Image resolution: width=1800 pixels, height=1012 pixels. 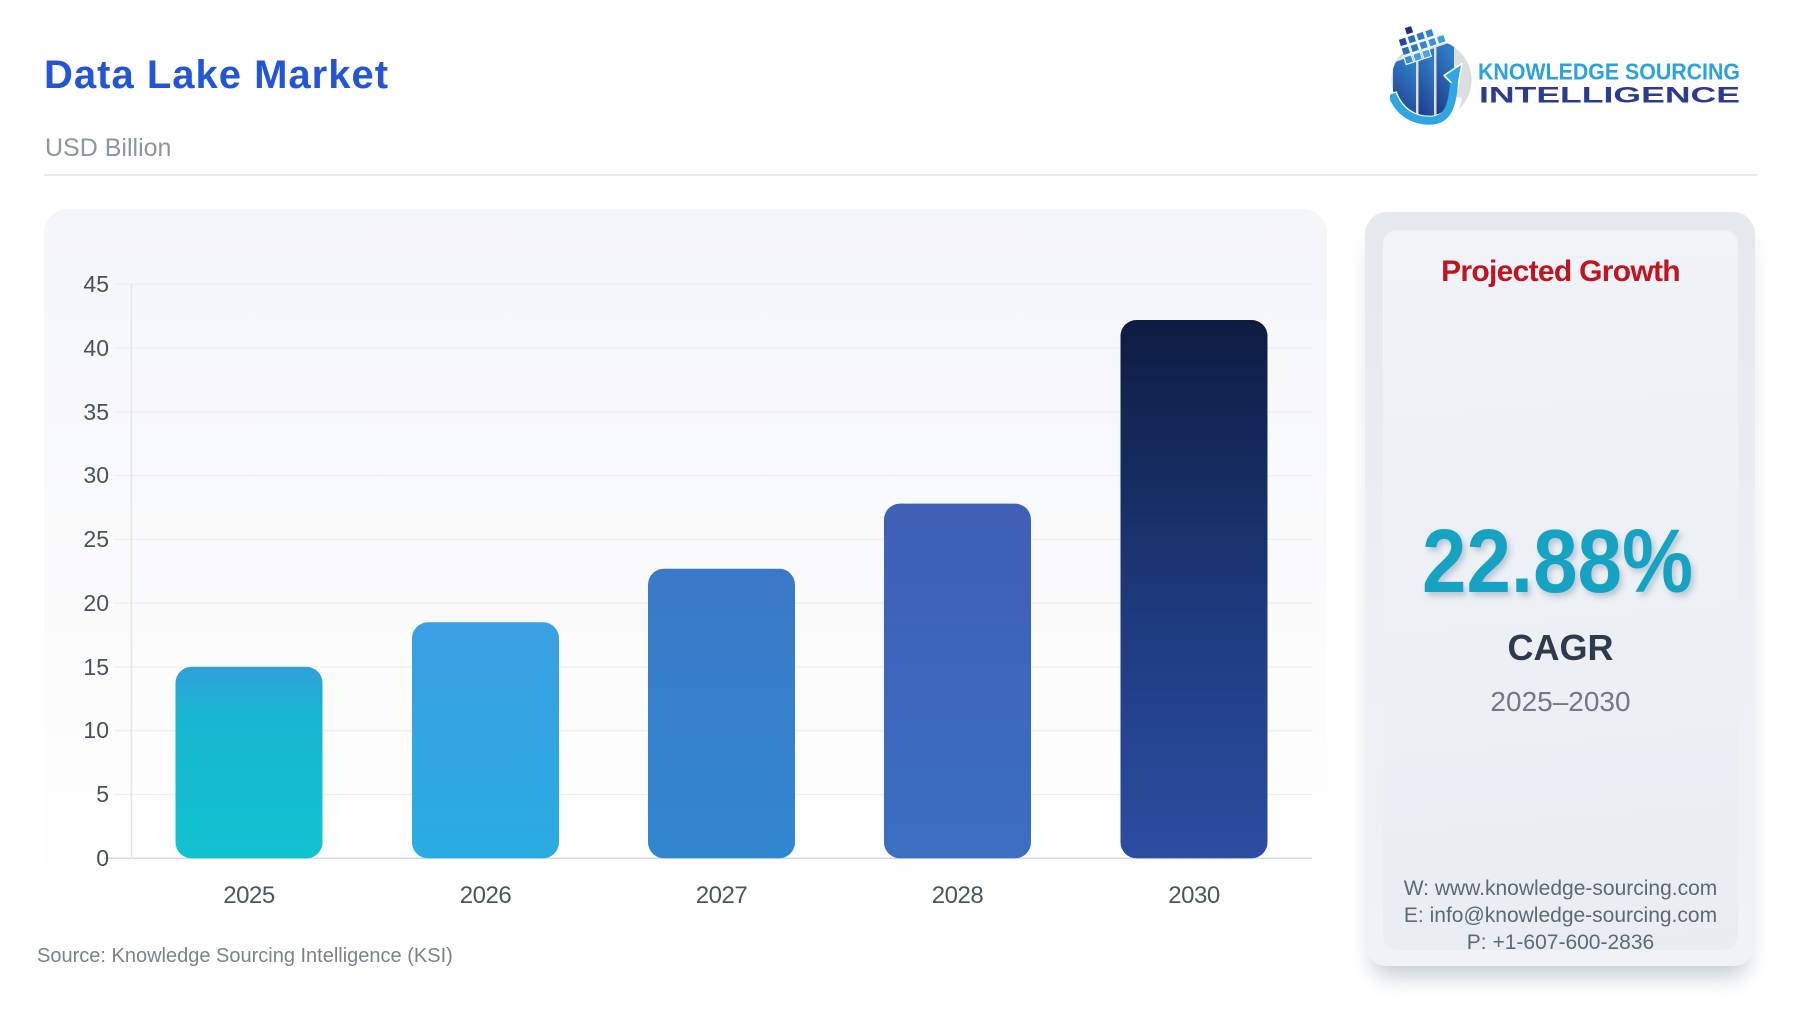 What do you see at coordinates (96, 603) in the screenshot?
I see `svg-text: 20` at bounding box center [96, 603].